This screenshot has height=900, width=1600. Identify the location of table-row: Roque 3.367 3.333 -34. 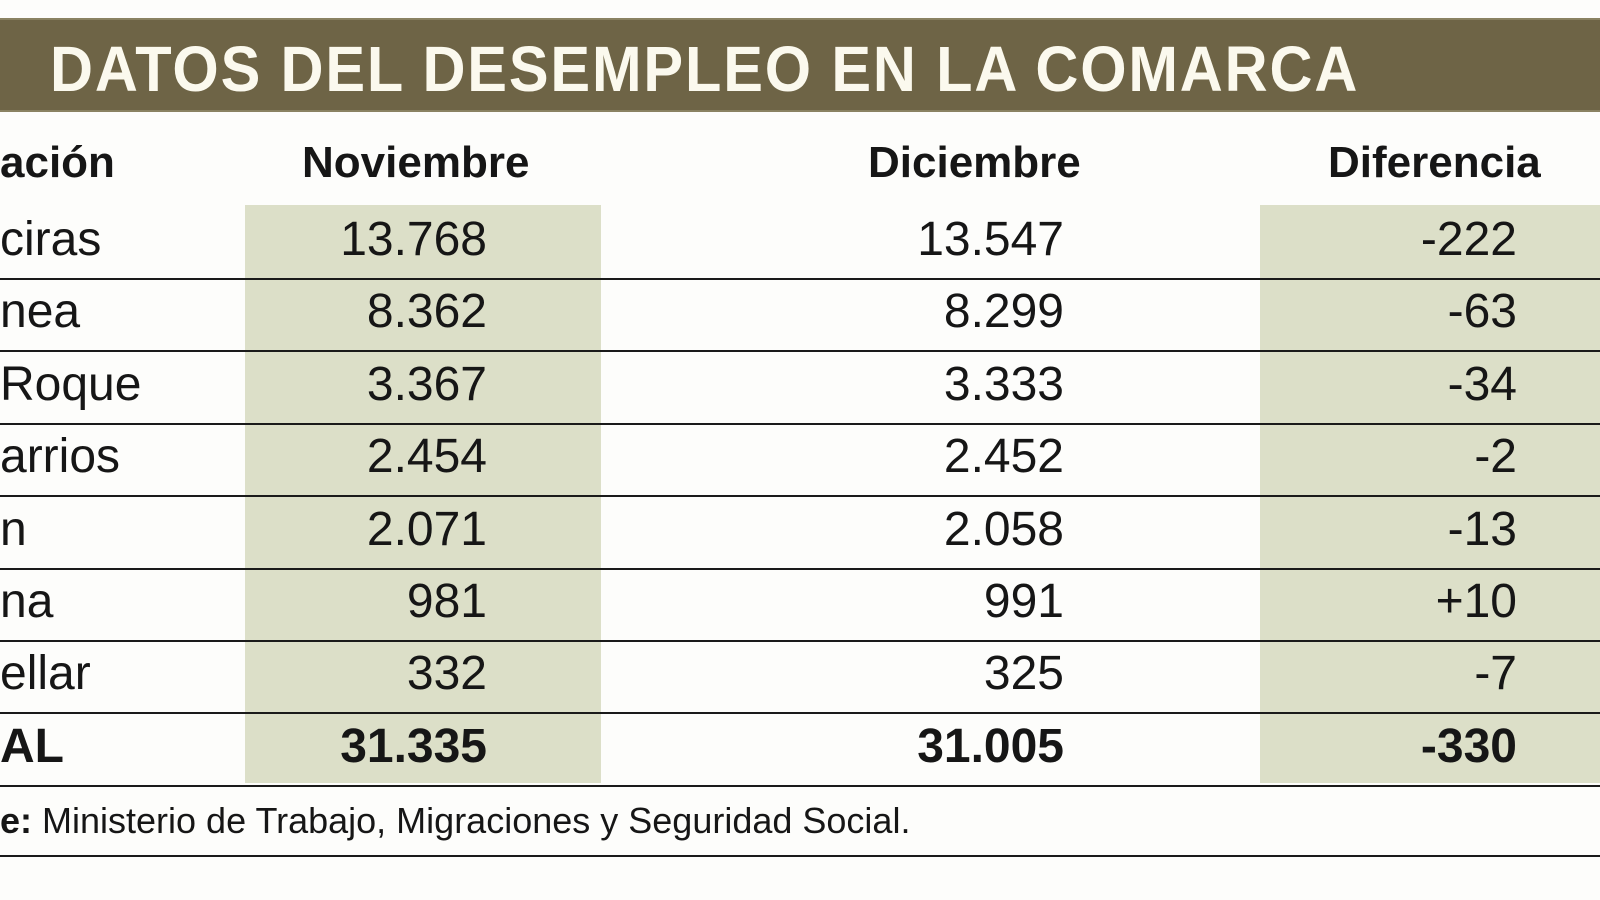
(800, 388).